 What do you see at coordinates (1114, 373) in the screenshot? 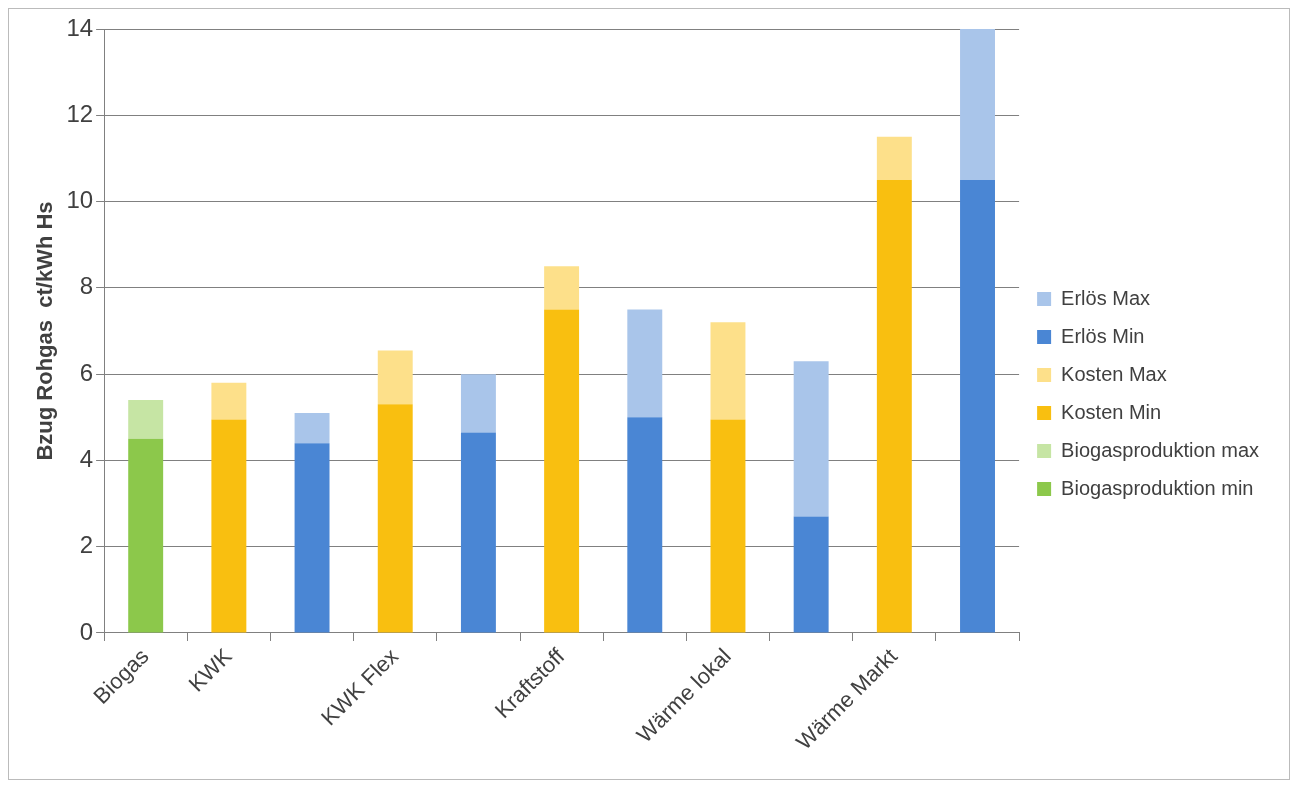
I see `legend-label: Kosten Max` at bounding box center [1114, 373].